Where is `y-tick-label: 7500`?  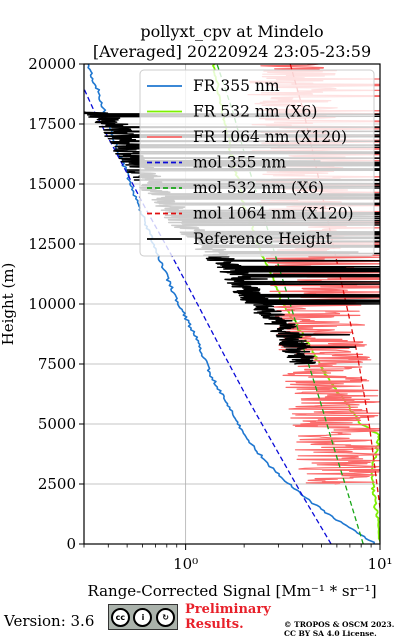 y-tick-label: 7500 is located at coordinates (57, 364).